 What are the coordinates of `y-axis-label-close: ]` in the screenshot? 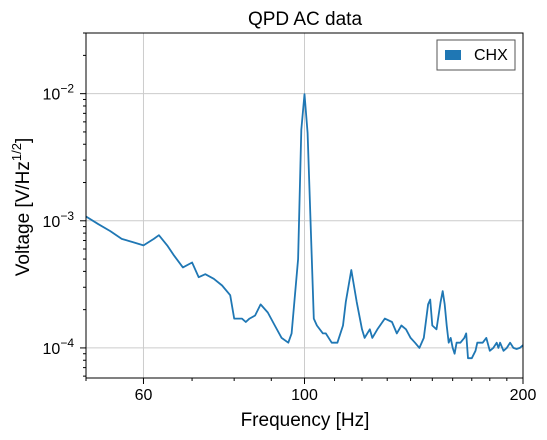 It's located at (23, 140).